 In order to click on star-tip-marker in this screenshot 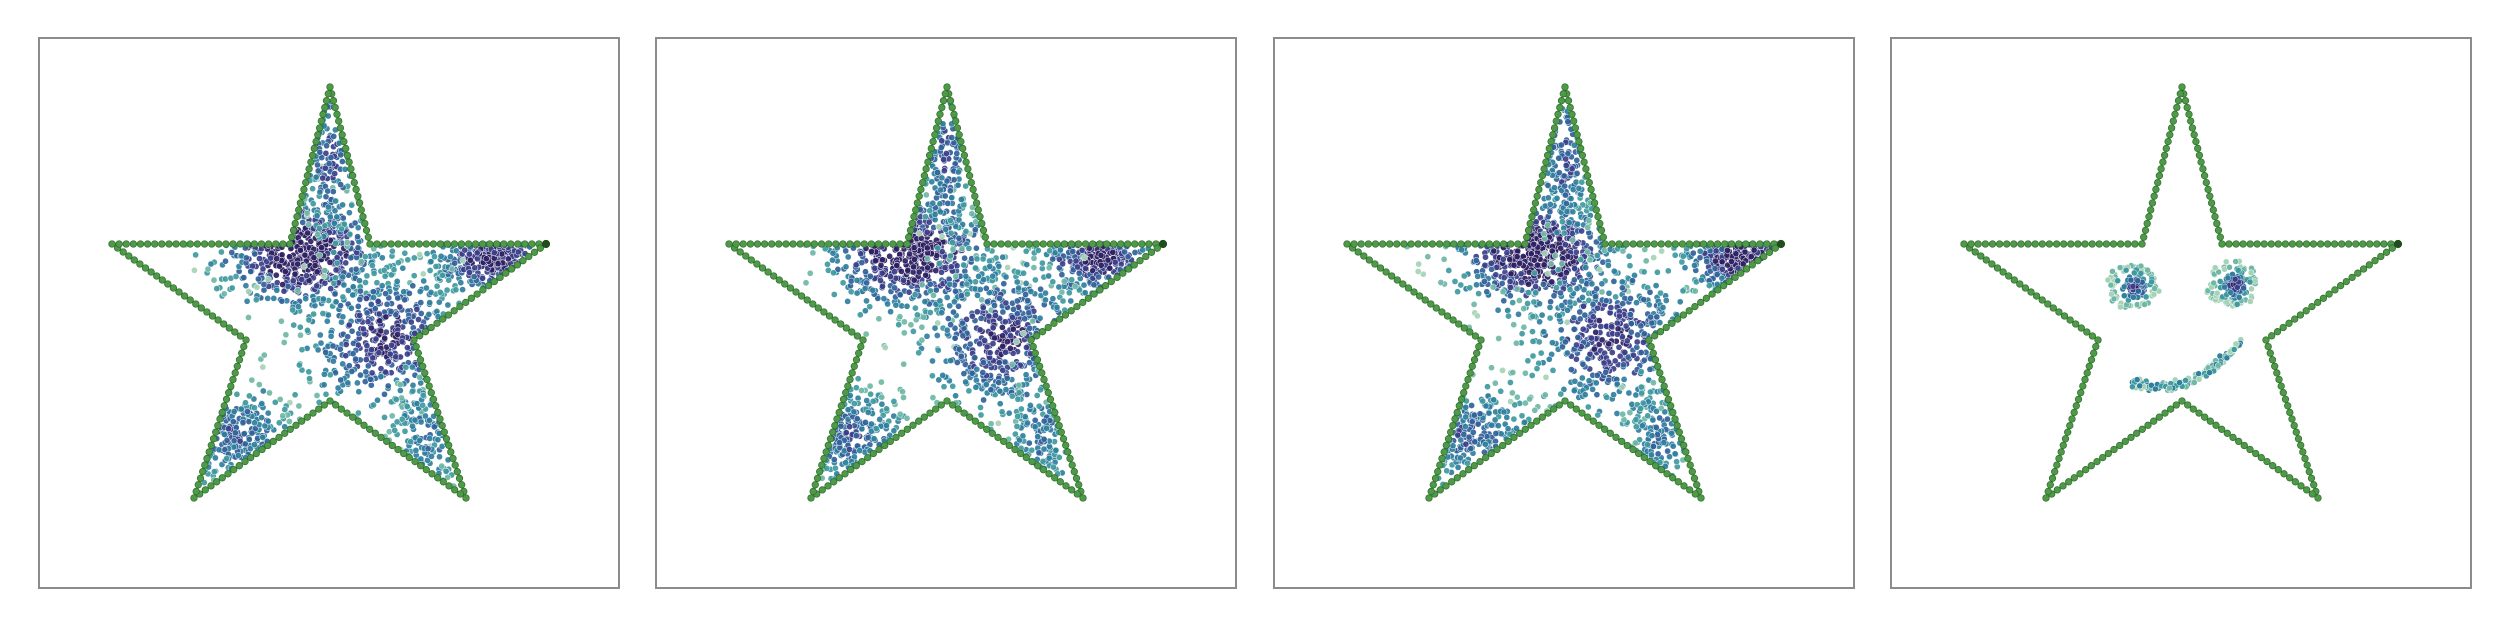, I will do `click(1163, 244)`.